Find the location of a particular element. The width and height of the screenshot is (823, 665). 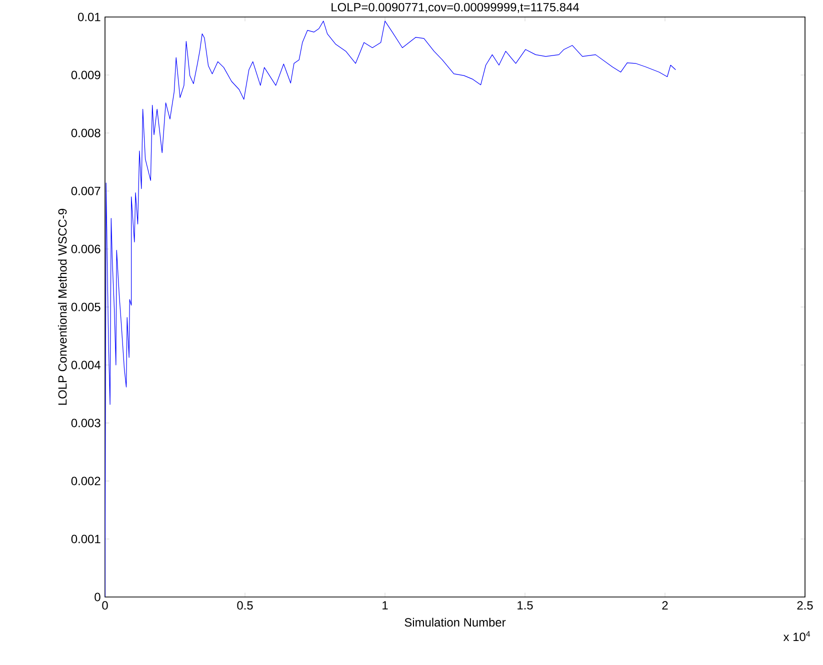

text: x 10$^{4}$ is located at coordinates (796, 636).